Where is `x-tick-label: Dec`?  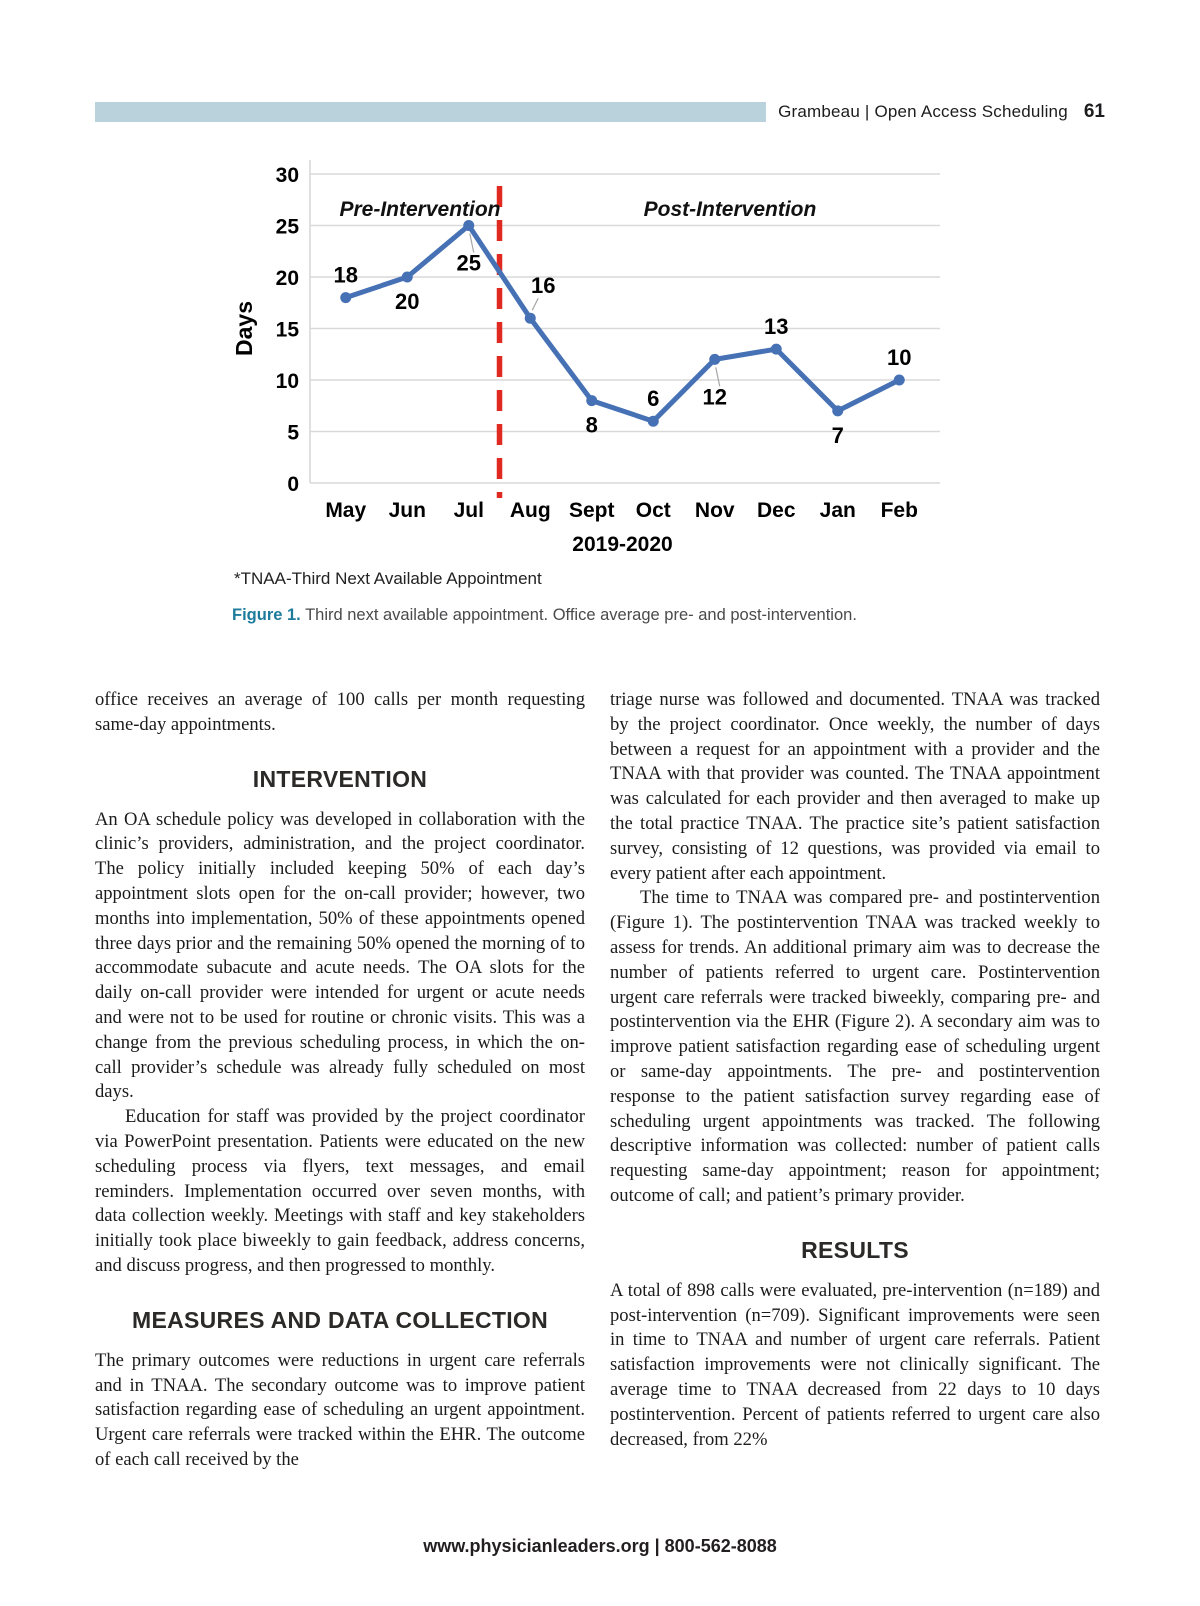 x-tick-label: Dec is located at coordinates (776, 510).